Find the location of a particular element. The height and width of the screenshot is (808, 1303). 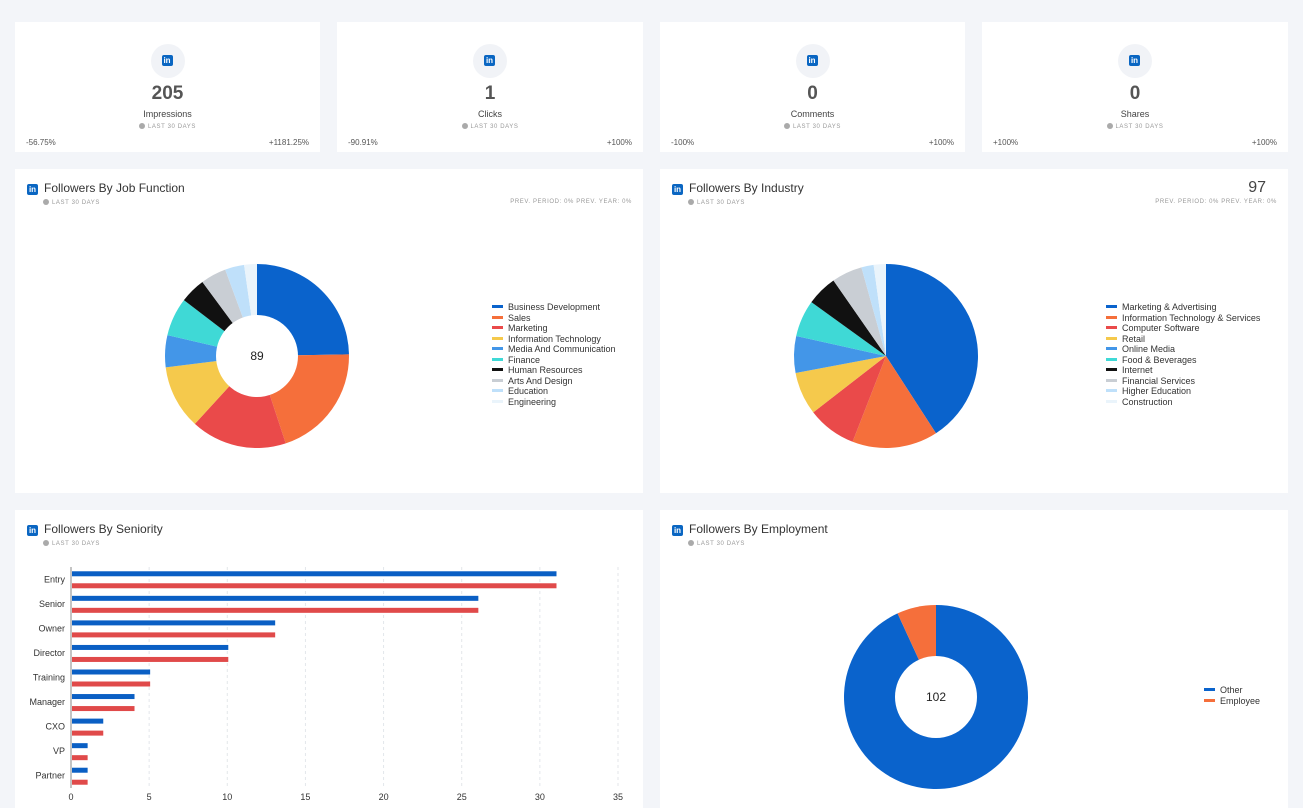

legend-label: Engineering is located at coordinates (532, 401).